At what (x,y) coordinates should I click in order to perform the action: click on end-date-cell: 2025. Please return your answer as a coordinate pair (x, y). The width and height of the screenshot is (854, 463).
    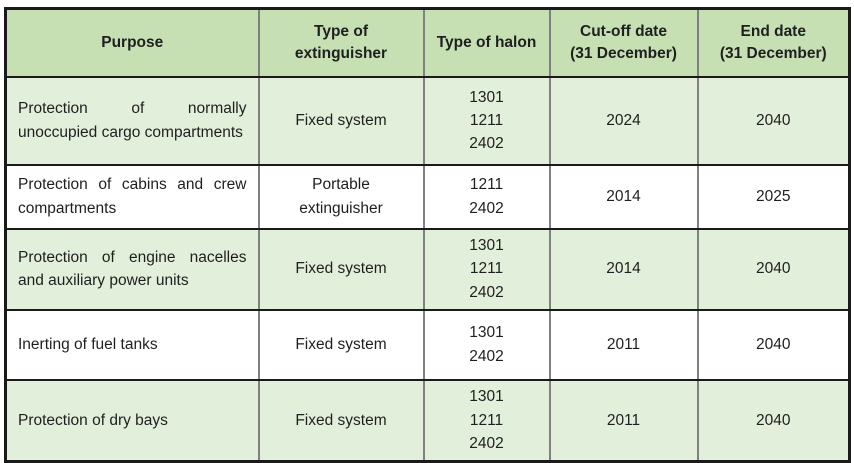
    Looking at the image, I should click on (773, 196).